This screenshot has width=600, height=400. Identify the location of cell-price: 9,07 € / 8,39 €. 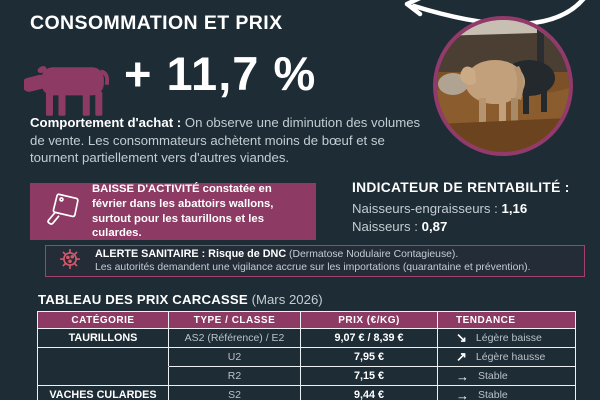
(369, 338).